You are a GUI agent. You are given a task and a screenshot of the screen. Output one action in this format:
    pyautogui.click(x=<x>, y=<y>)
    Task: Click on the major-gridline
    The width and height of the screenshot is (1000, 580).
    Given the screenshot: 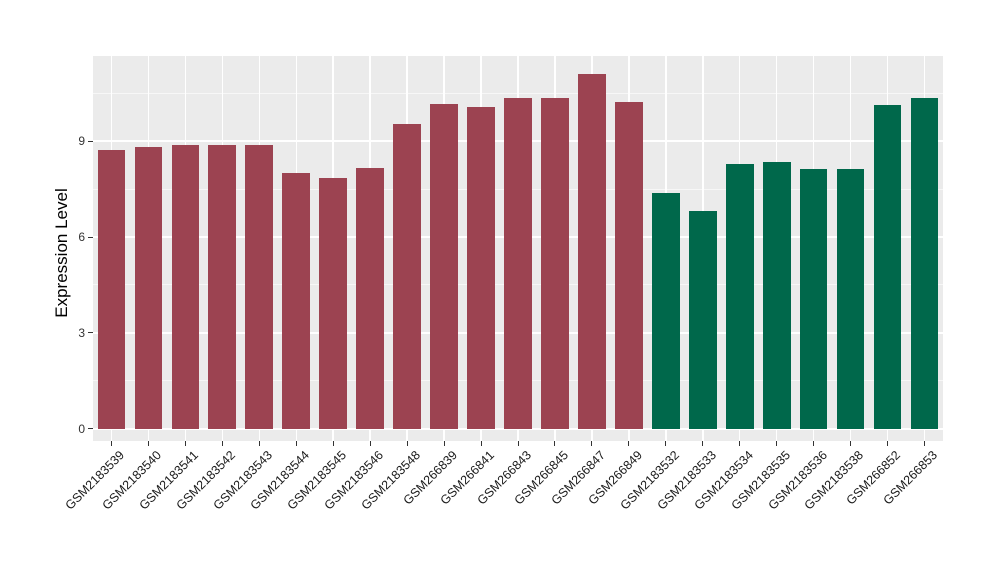 What is the action you would take?
    pyautogui.click(x=518, y=428)
    